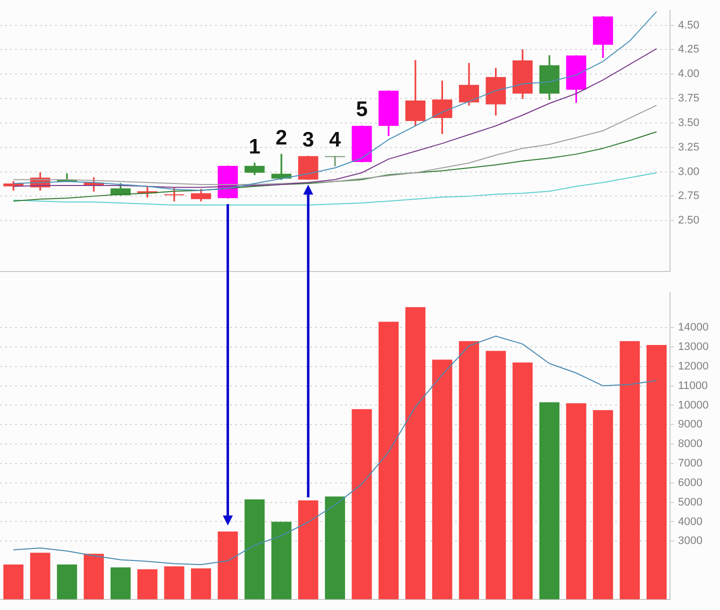 The image size is (720, 610). Describe the element at coordinates (693, 328) in the screenshot. I see `y-tick-label: 14000` at that location.